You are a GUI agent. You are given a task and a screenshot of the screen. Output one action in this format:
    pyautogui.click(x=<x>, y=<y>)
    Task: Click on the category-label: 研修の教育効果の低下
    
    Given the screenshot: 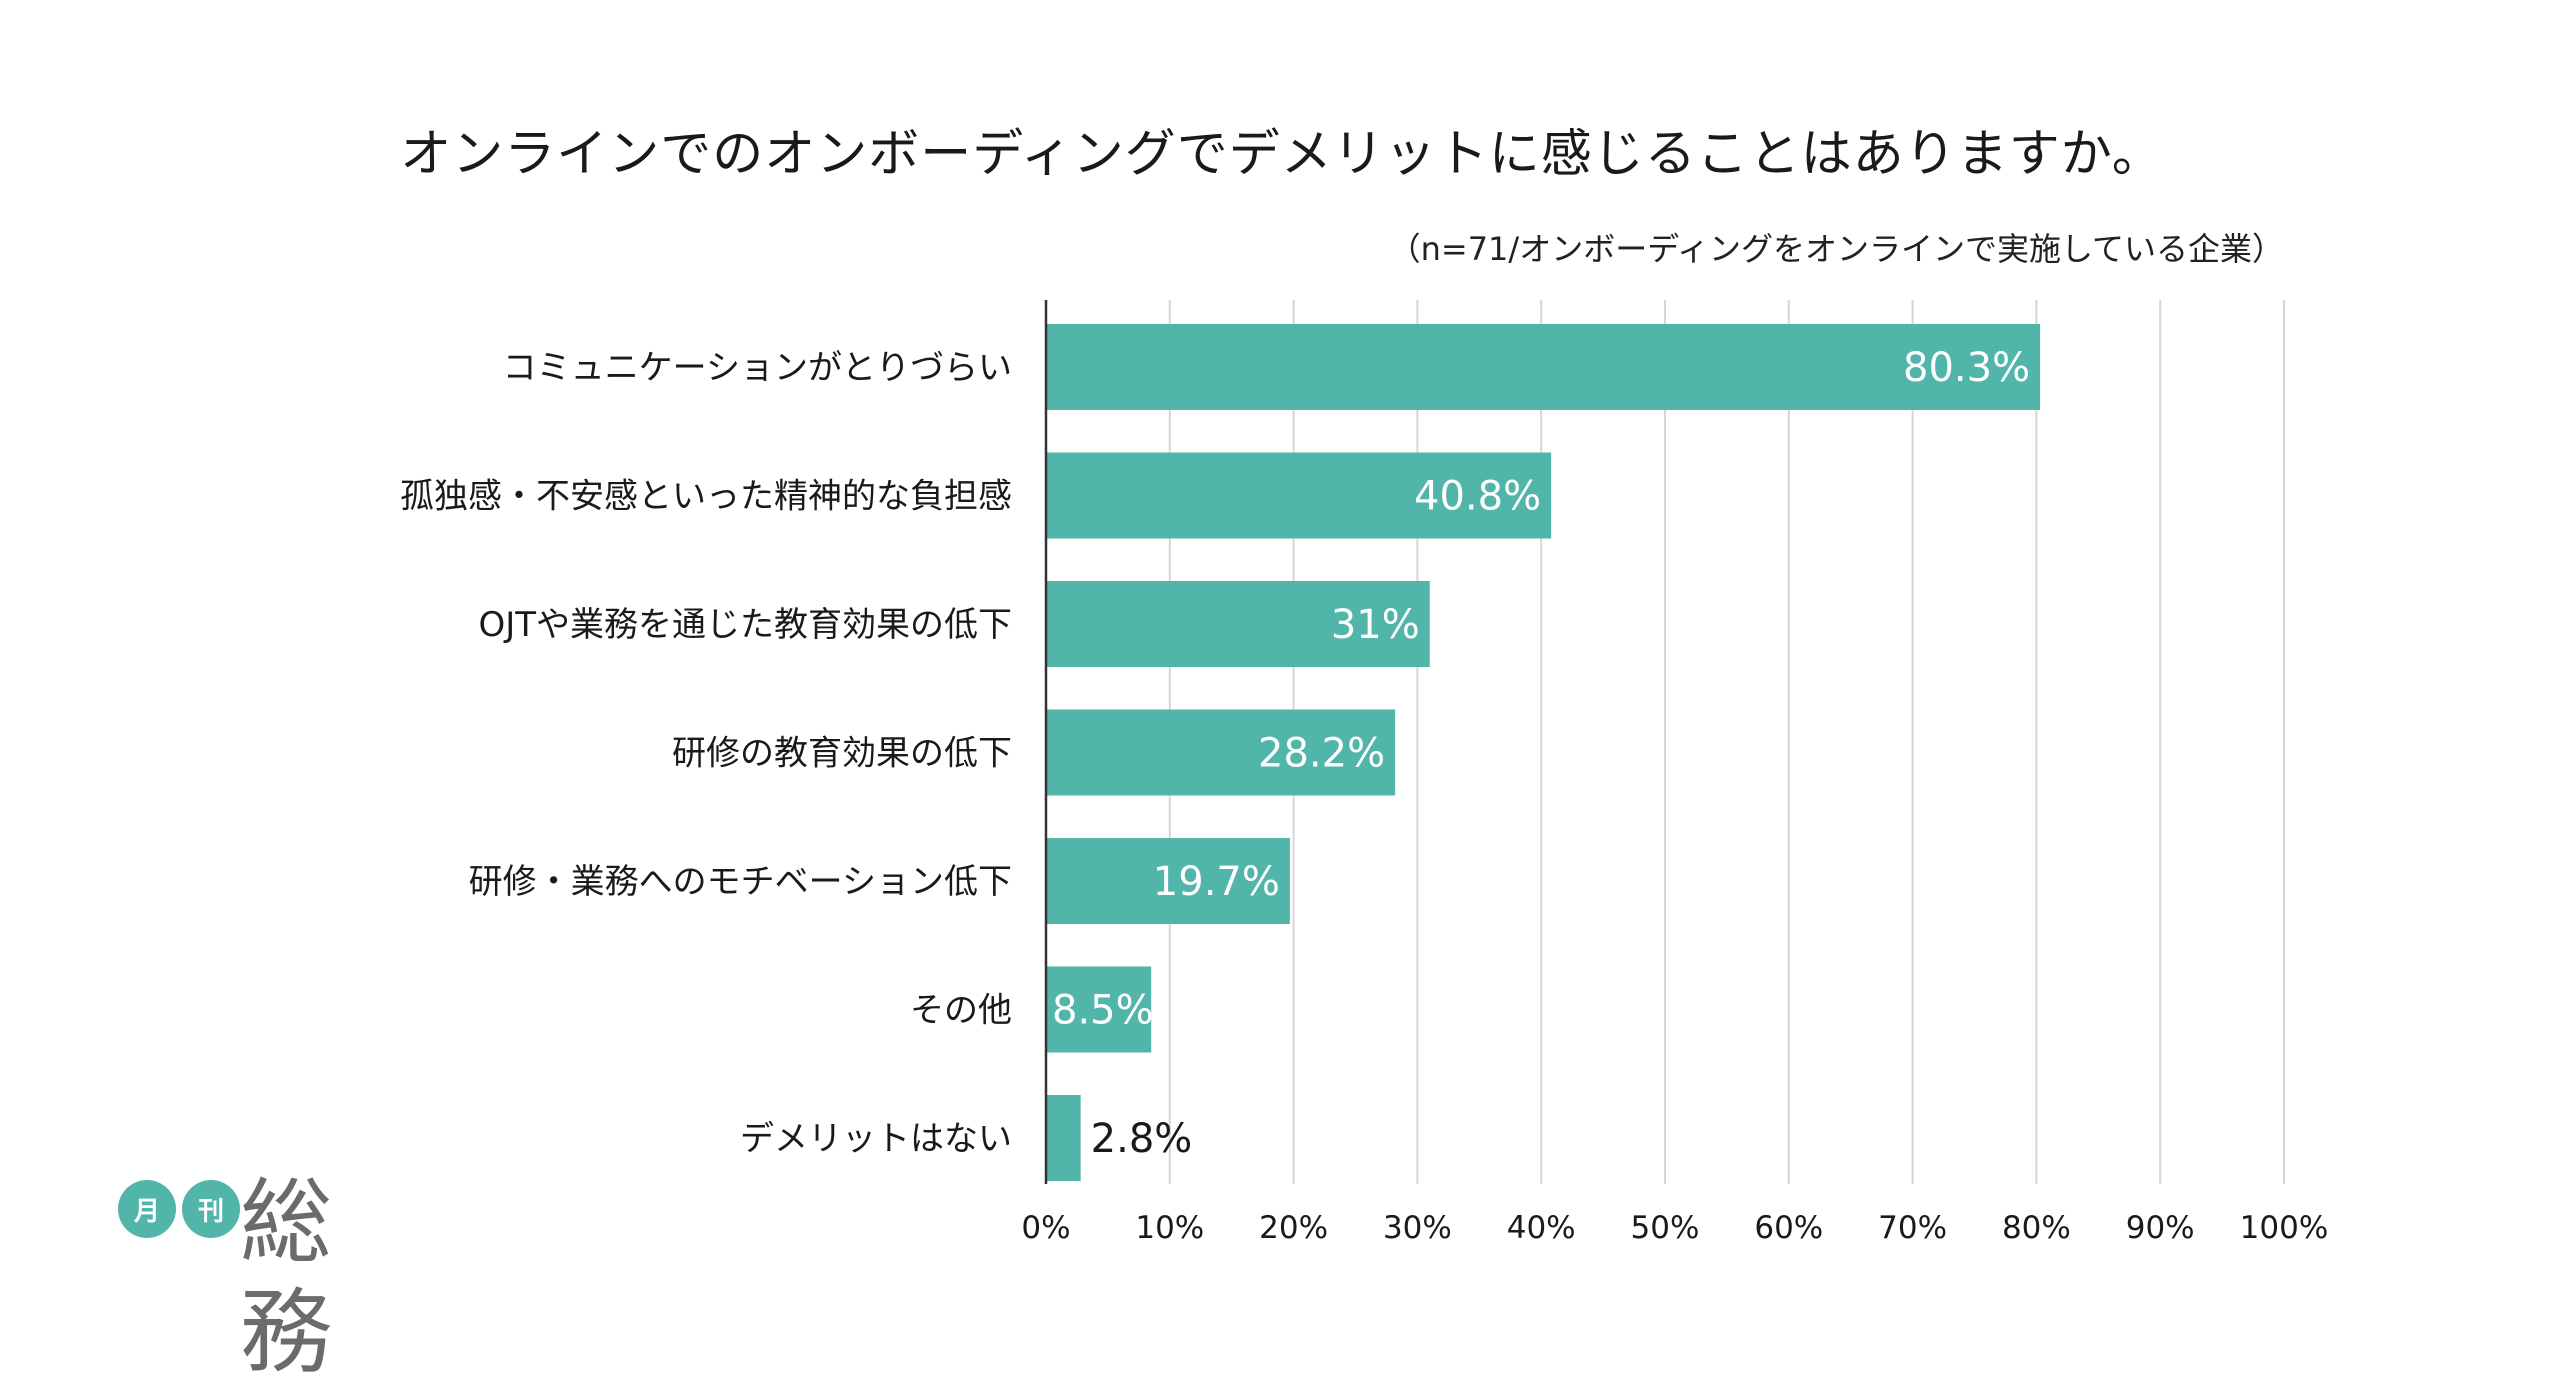 What is the action you would take?
    pyautogui.click(x=842, y=754)
    